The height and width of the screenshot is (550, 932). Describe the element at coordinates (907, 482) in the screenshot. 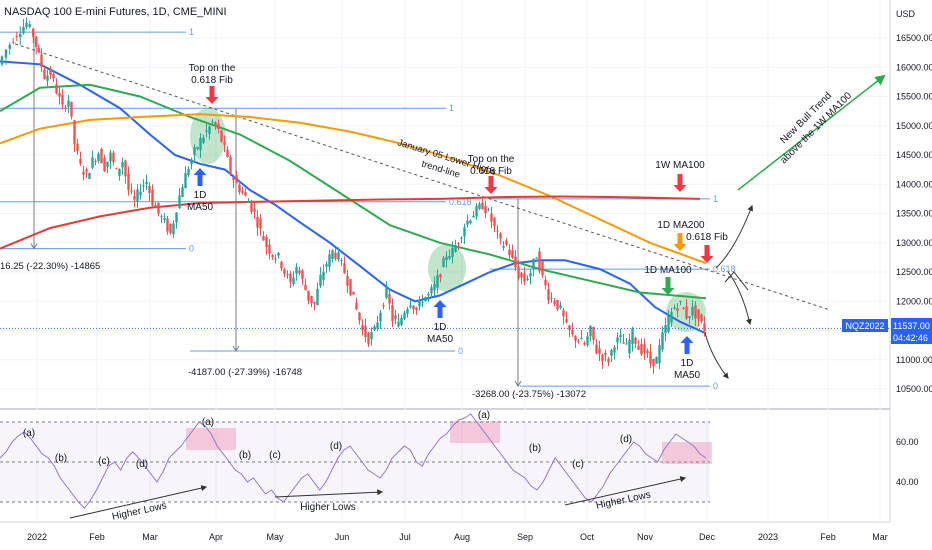

I see `rsi-tick-label: 40.00` at that location.